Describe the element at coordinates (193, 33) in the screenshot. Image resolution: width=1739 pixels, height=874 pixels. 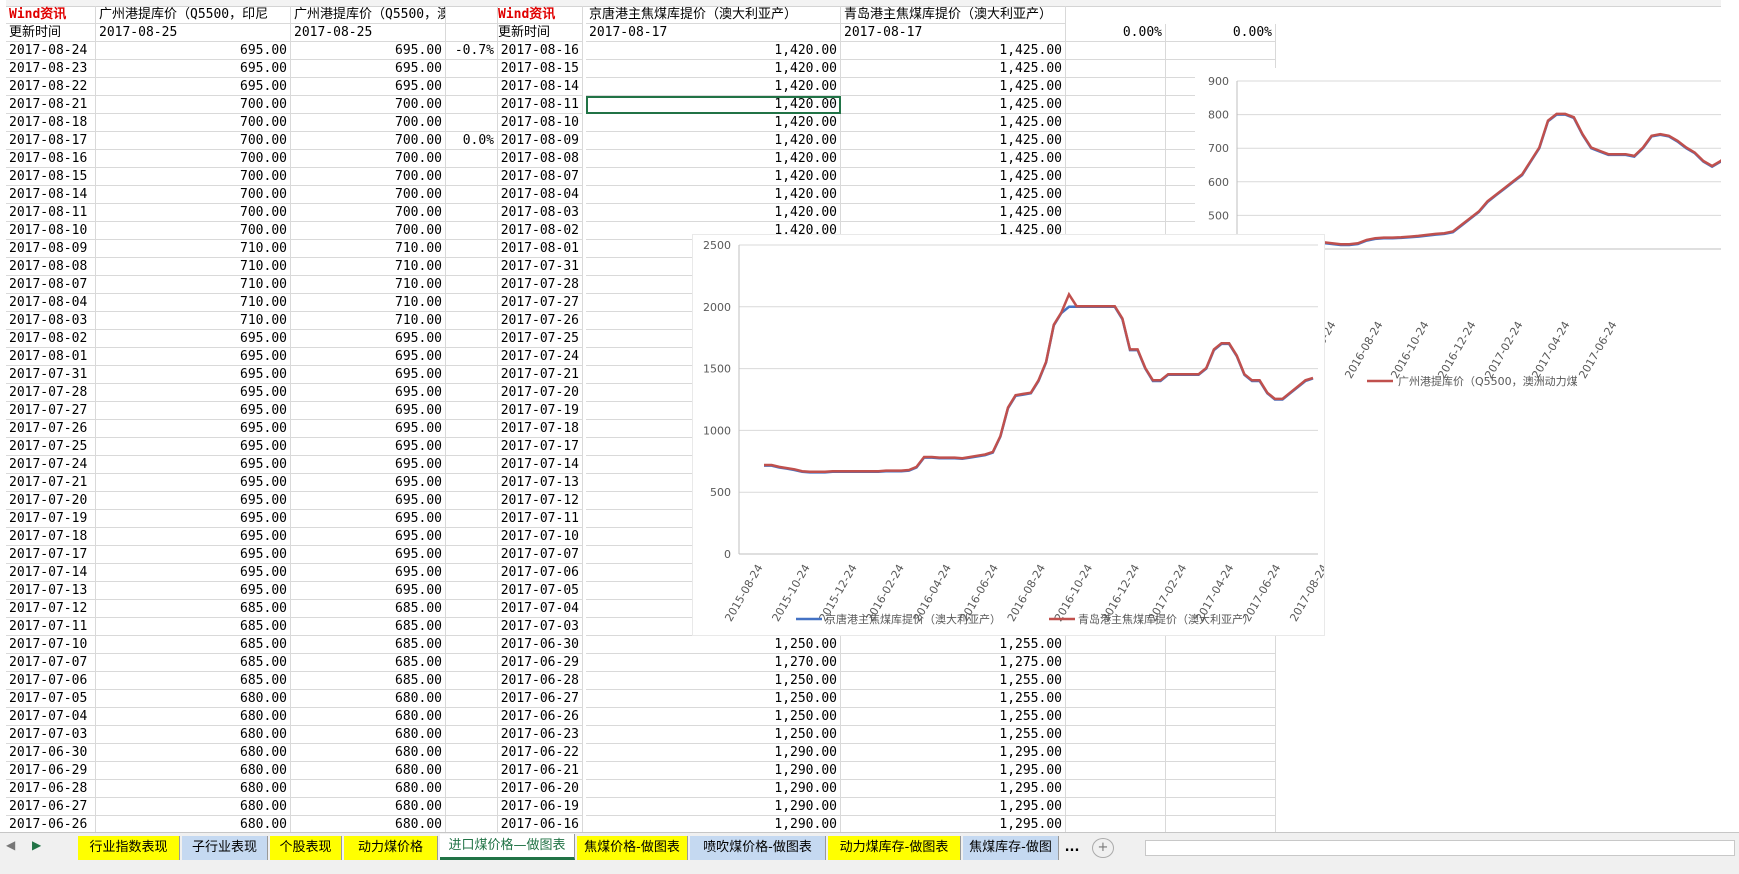
I see `update-date-guangzhou-indo: 2017-08-25` at that location.